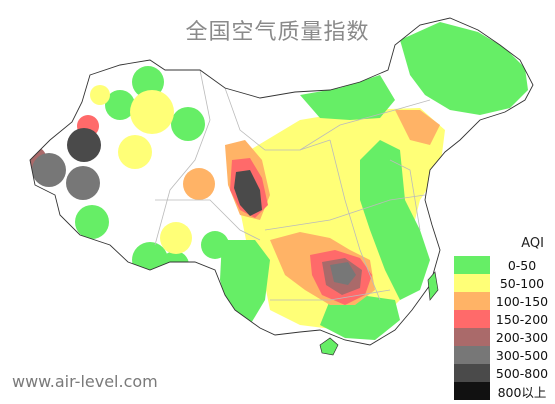  Describe the element at coordinates (277, 119) in the screenshot. I see `border-gansu` at that location.